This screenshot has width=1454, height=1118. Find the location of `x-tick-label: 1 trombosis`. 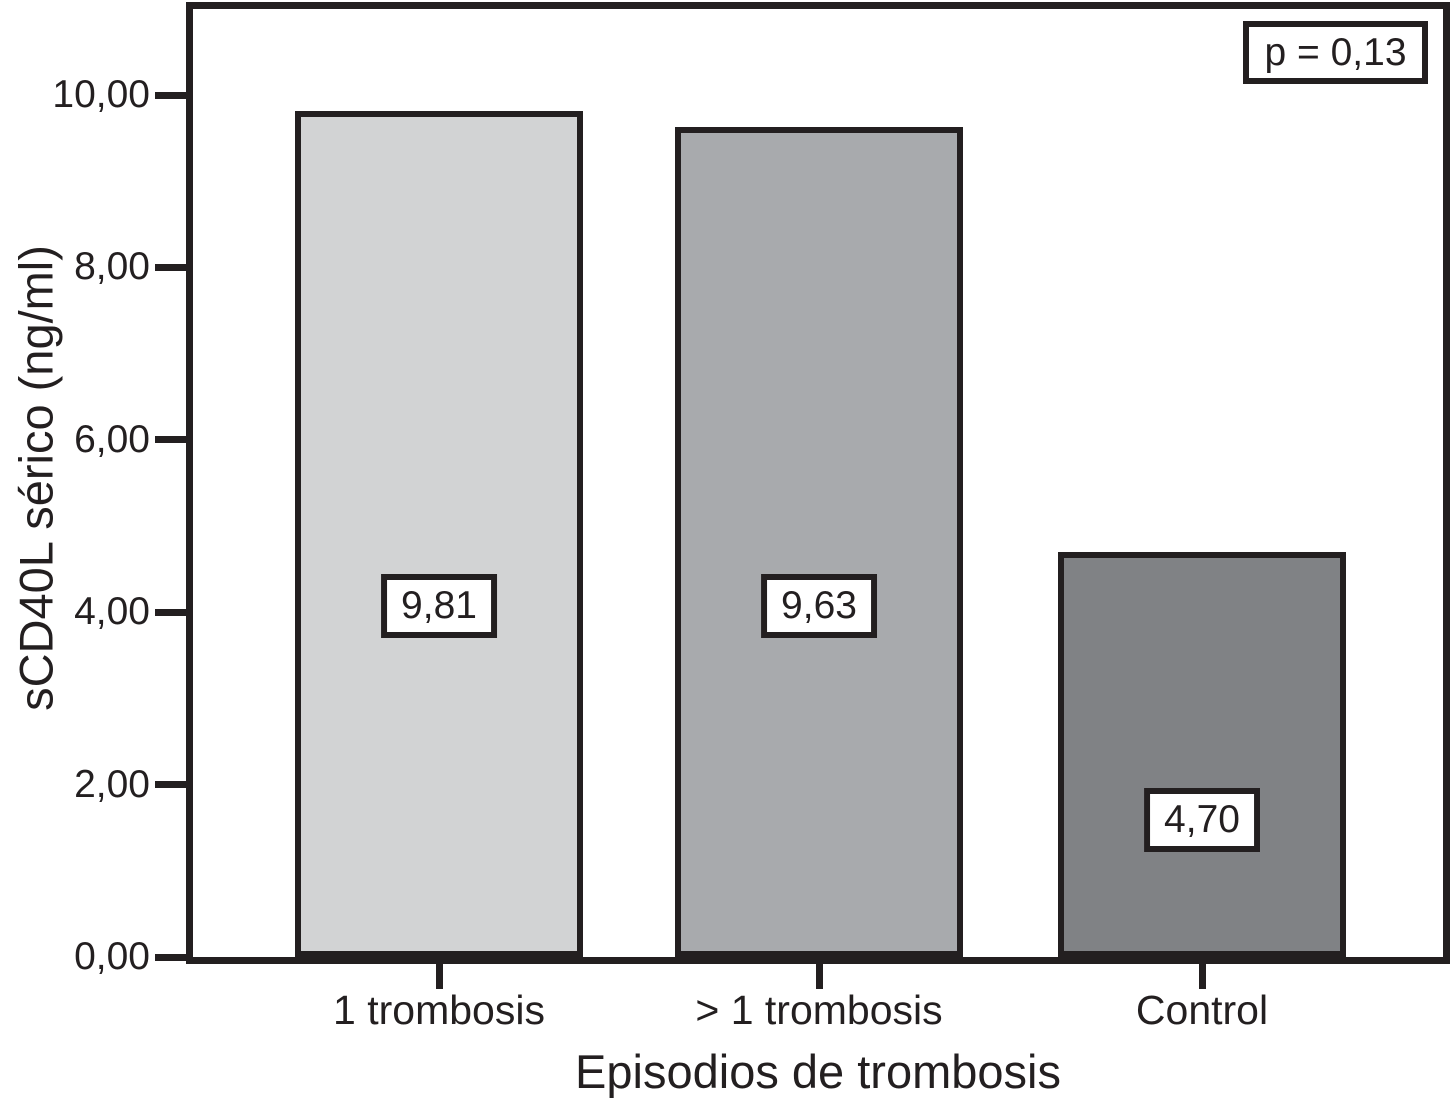

x-tick-label: 1 trombosis is located at coordinates (439, 1010).